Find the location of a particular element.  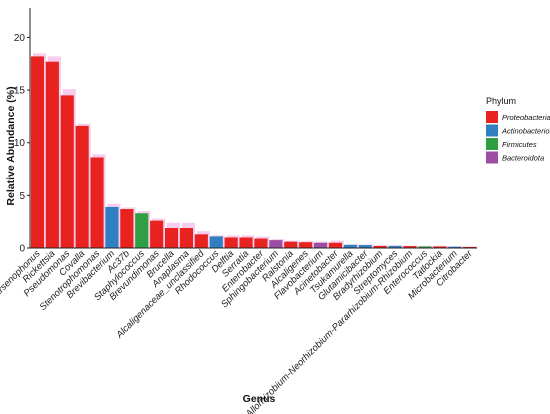

legend-swatch-bacteroidota is located at coordinates (492, 157).